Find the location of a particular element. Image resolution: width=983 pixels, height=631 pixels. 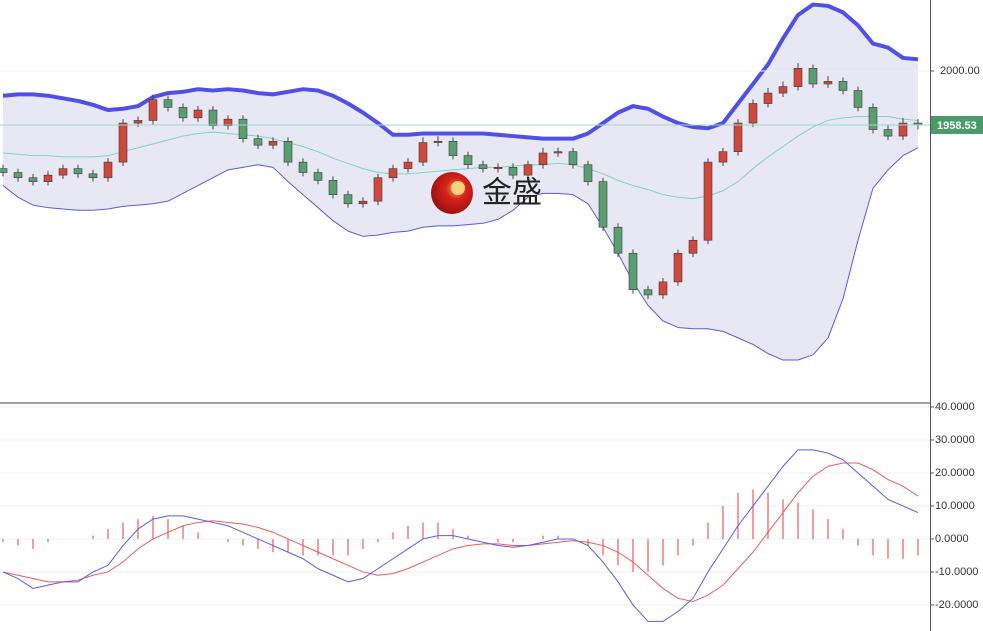

logo-circle is located at coordinates (452, 193).